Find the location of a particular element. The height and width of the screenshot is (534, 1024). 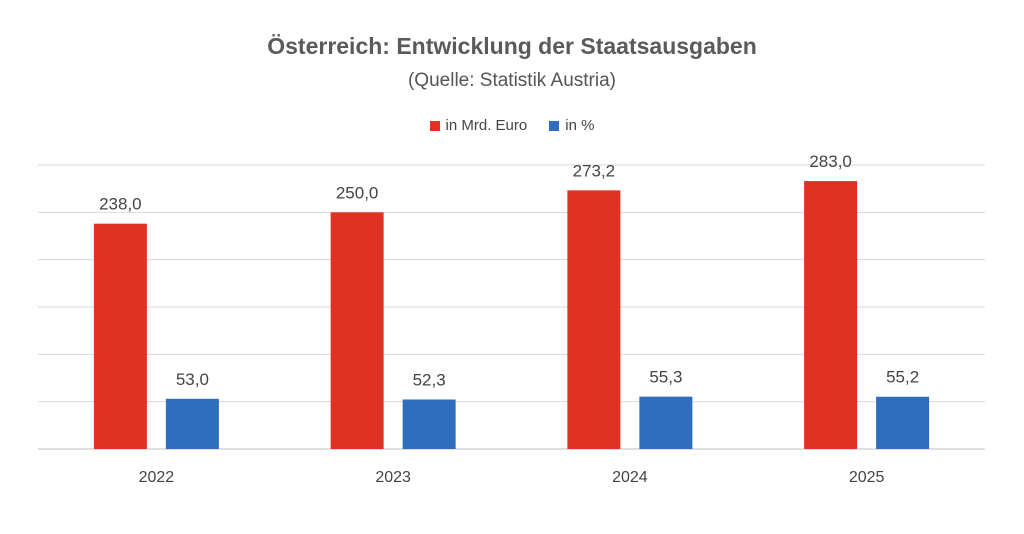

bar-mrd-euro-2022 is located at coordinates (120, 336).